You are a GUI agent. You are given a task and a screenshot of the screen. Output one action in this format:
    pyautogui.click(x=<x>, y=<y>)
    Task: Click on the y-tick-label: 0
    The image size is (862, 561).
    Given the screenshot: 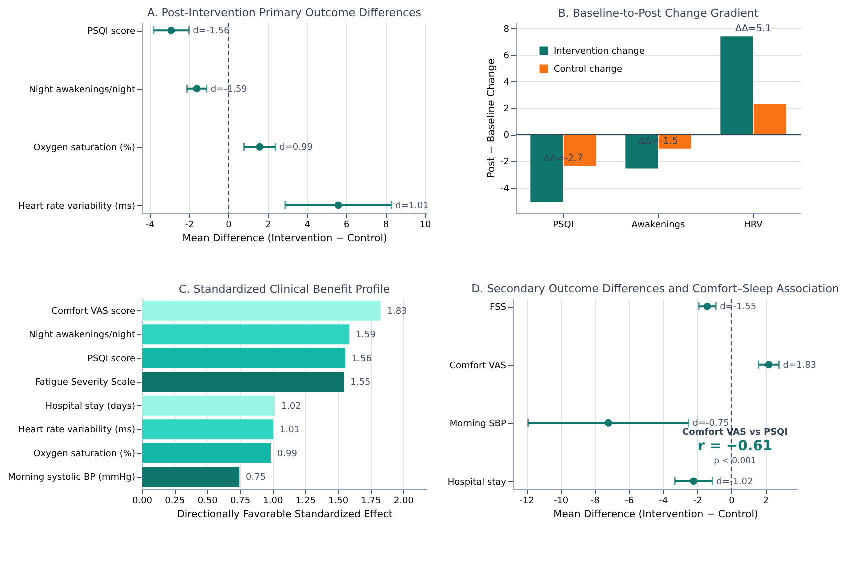 What is the action you would take?
    pyautogui.click(x=507, y=136)
    